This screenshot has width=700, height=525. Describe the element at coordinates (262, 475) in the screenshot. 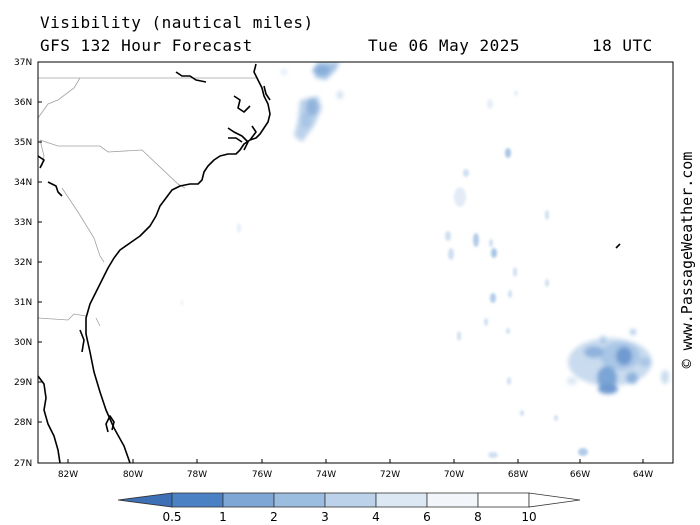

I see `lon-label-76w: 76W` at that location.